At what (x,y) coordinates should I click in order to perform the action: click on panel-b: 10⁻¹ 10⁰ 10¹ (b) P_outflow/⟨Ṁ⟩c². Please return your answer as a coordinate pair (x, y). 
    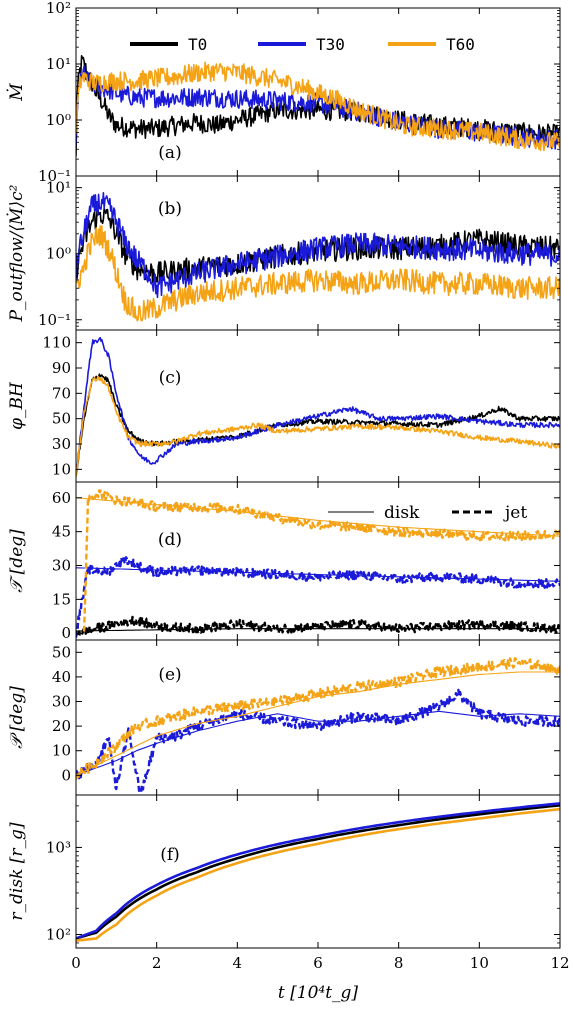
    Looking at the image, I should click on (283, 253).